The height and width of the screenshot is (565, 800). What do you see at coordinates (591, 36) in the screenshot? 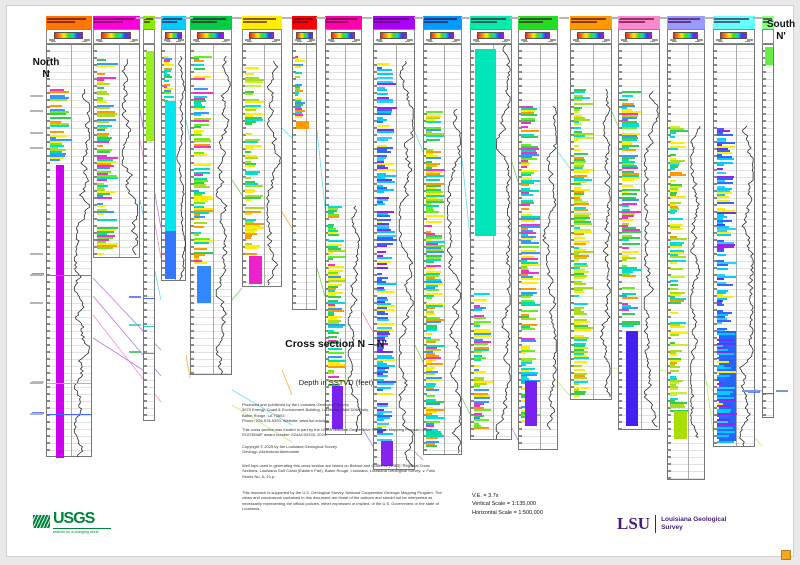
I see `well-scale-header` at bounding box center [591, 36].